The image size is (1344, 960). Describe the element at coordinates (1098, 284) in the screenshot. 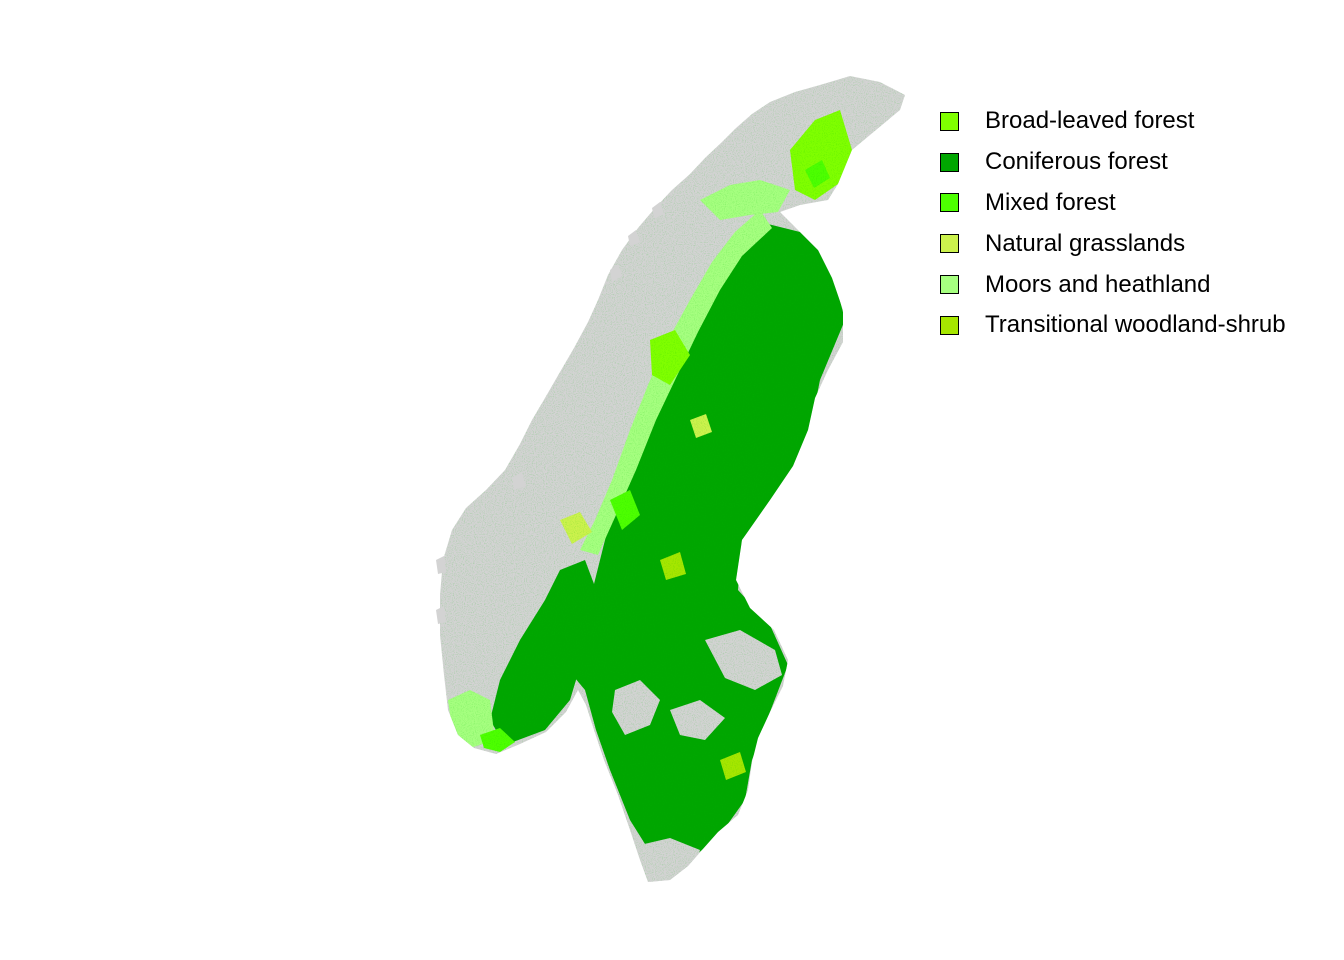

I see `legend-label: Moors and heathland` at that location.